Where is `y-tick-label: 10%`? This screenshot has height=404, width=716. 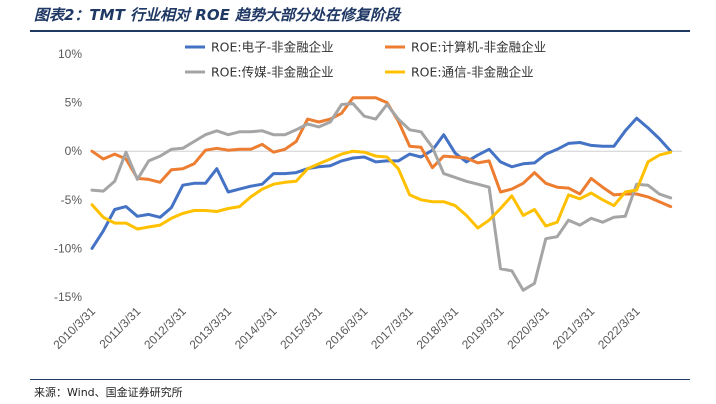
y-tick-label: 10% is located at coordinates (70, 54).